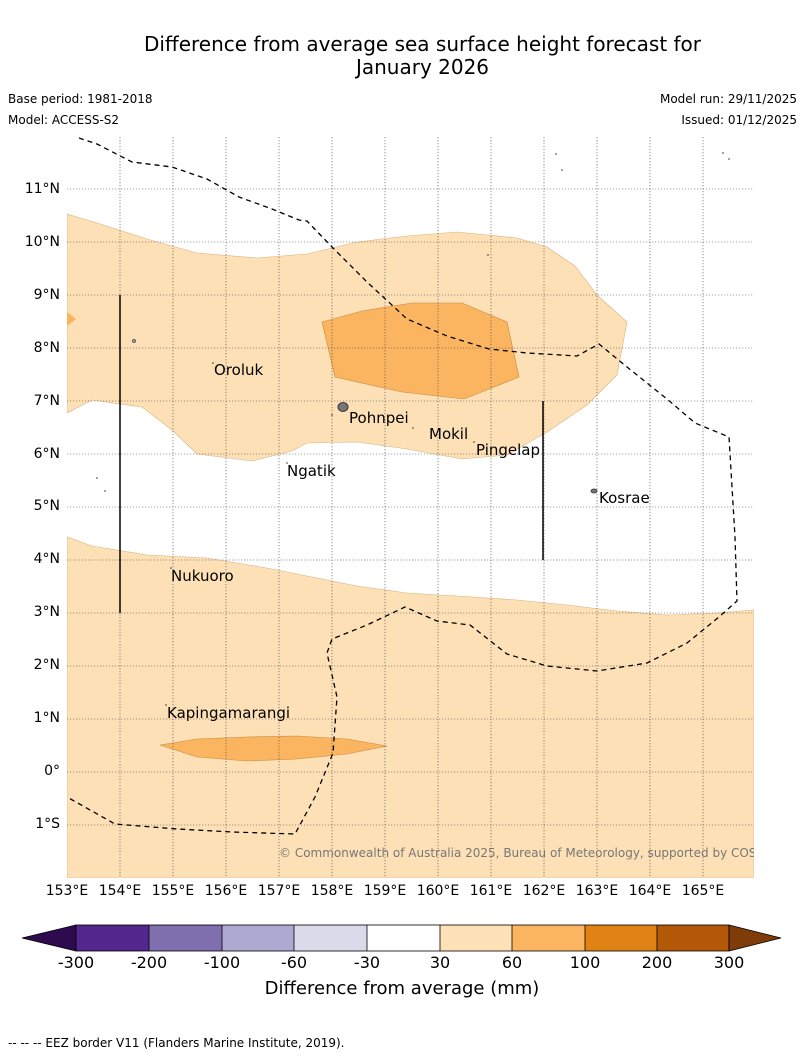 The image size is (804, 1058). Describe the element at coordinates (46, 718) in the screenshot. I see `lat-label: 1°N` at that location.